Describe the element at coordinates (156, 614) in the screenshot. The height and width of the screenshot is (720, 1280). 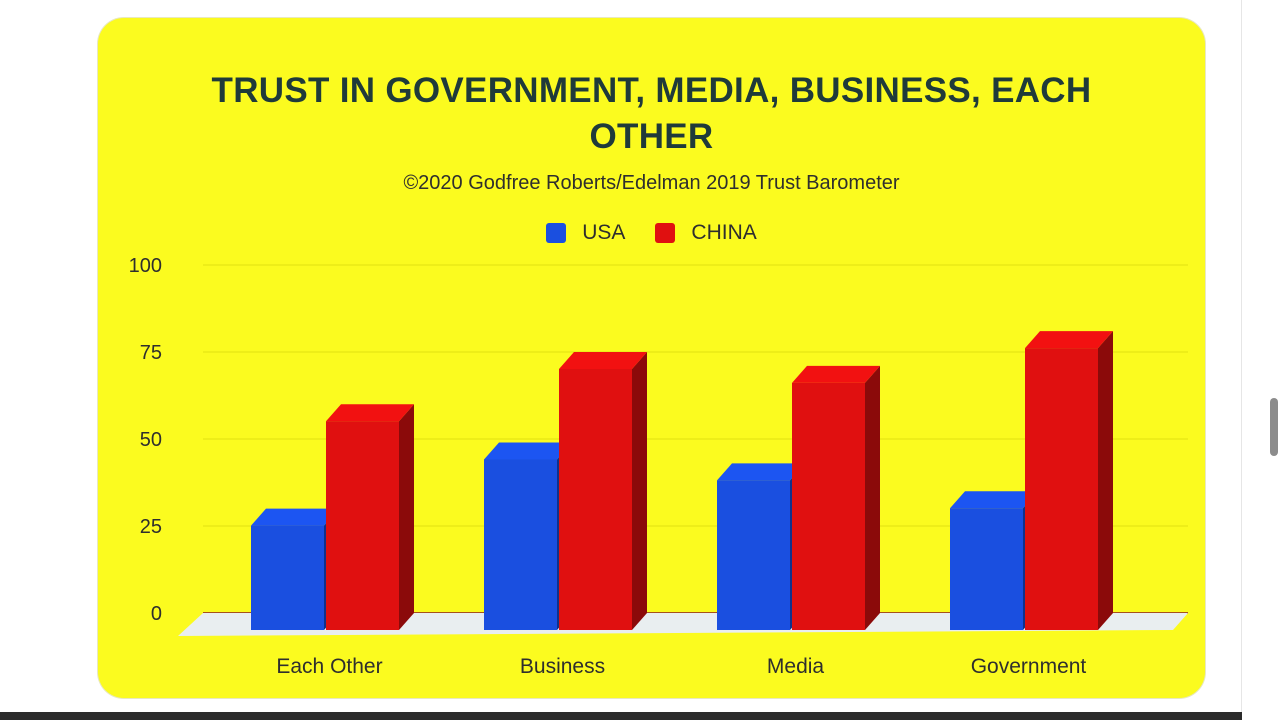
I see `y-tick-label: 0` at that location.